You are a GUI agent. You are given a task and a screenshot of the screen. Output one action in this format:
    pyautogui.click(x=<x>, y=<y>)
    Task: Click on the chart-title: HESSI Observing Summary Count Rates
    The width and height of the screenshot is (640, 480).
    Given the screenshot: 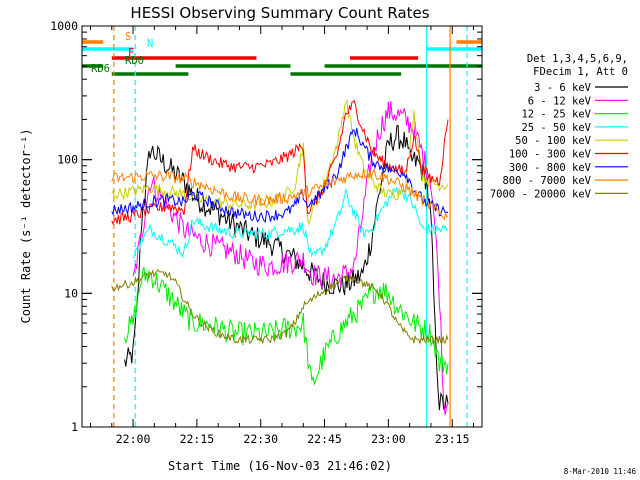 What is the action you would take?
    pyautogui.click(x=279, y=13)
    